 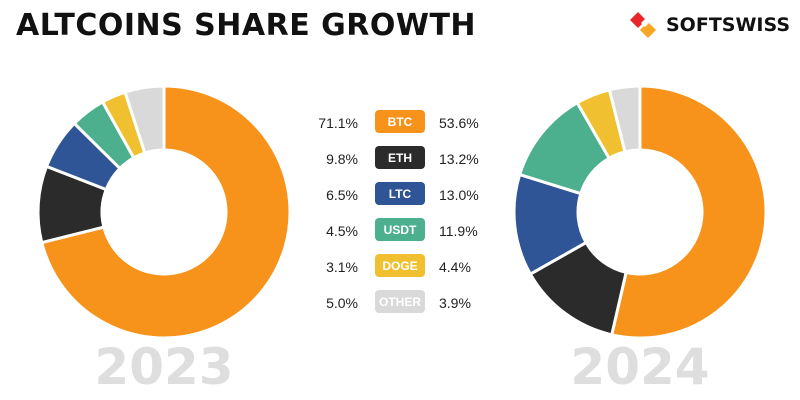 I want to click on value-2023-eth: 9.8%, so click(x=342, y=159).